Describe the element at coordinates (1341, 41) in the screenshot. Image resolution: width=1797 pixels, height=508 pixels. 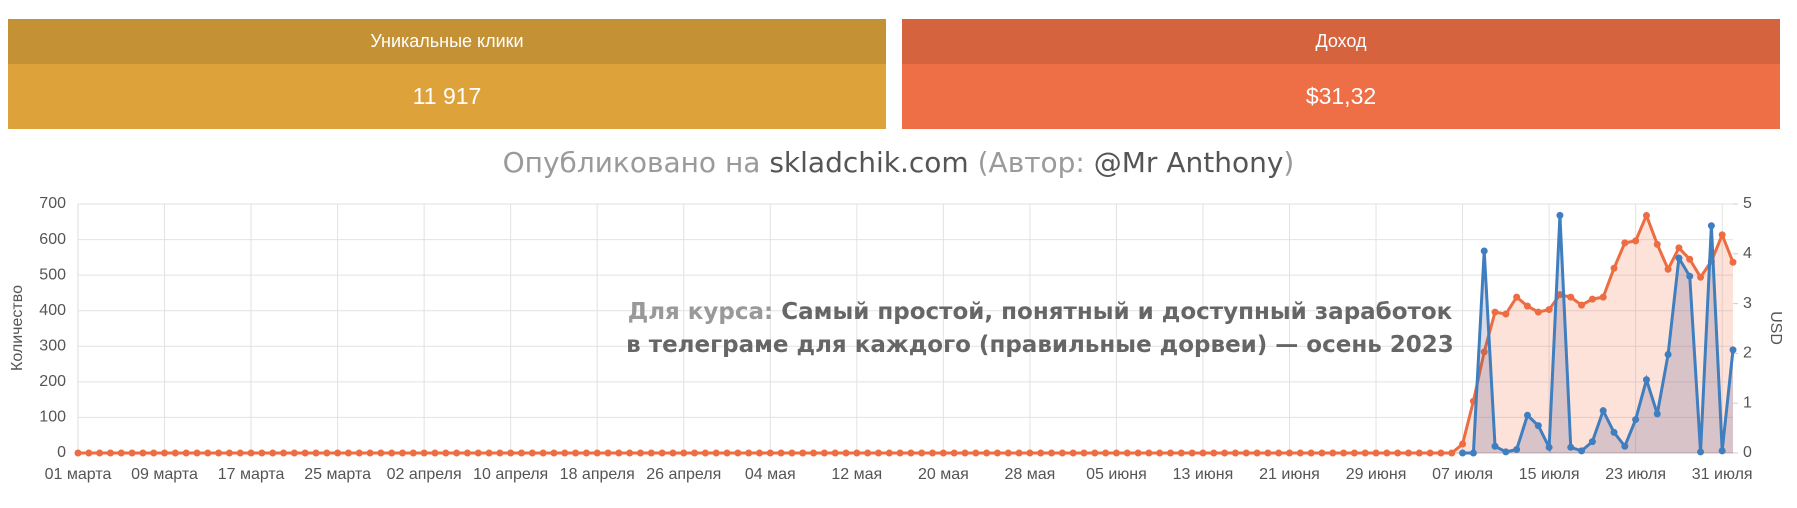
I see `card-title: Доход` at that location.